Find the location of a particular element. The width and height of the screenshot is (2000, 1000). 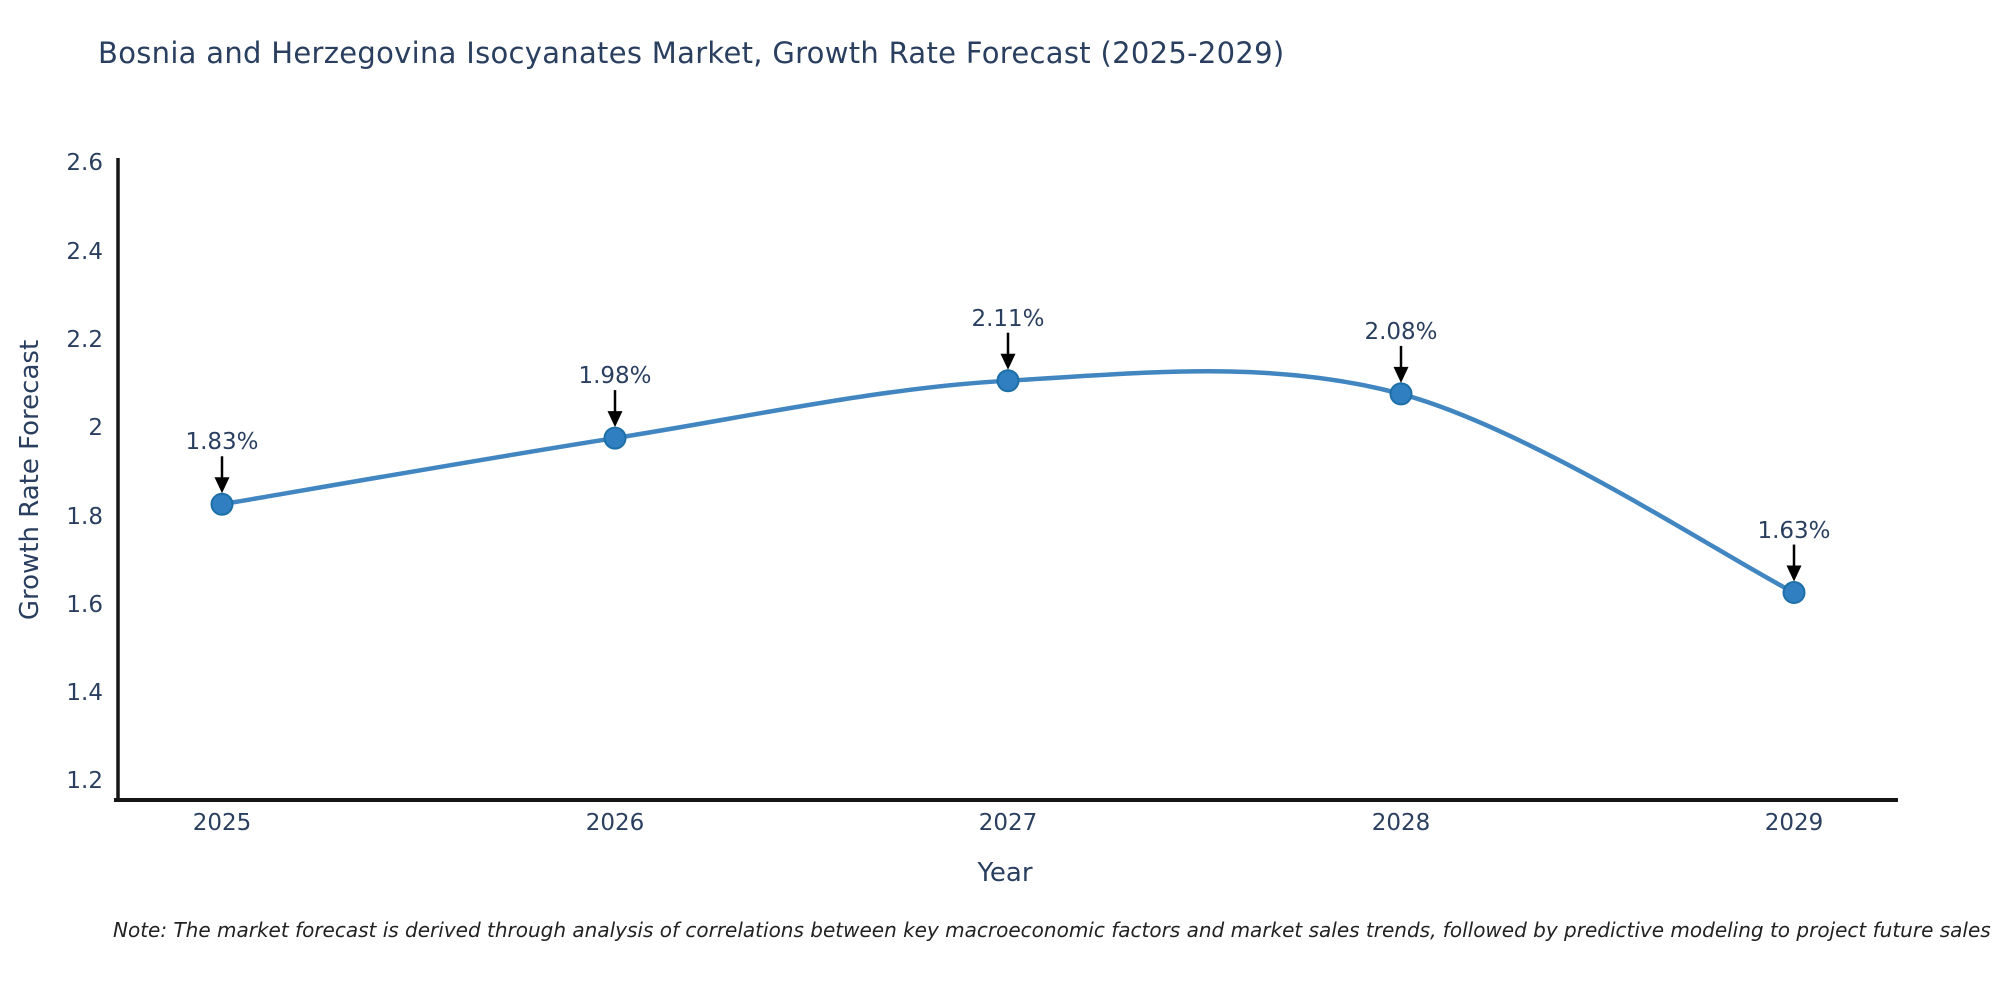

x-axis-tick-label: 2025 is located at coordinates (222, 823).